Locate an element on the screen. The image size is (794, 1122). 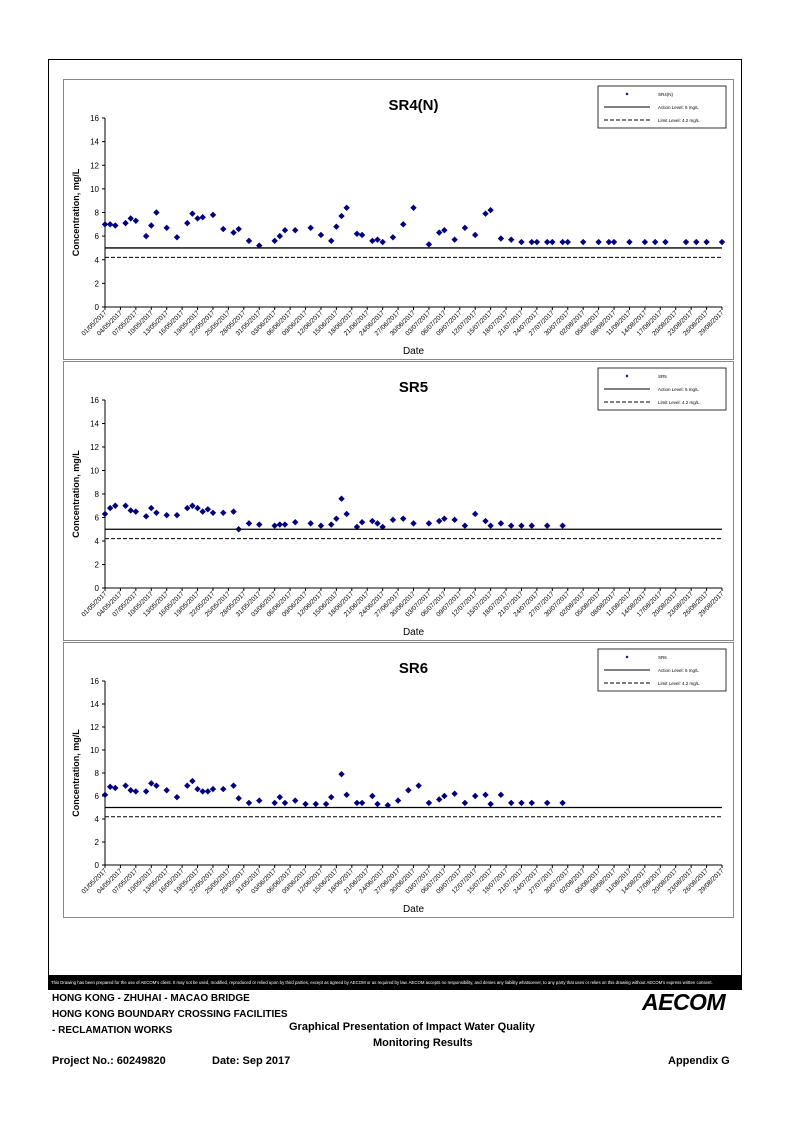
legend-entry-label: Action Level: 5 mg/L is located at coordinates (678, 670).